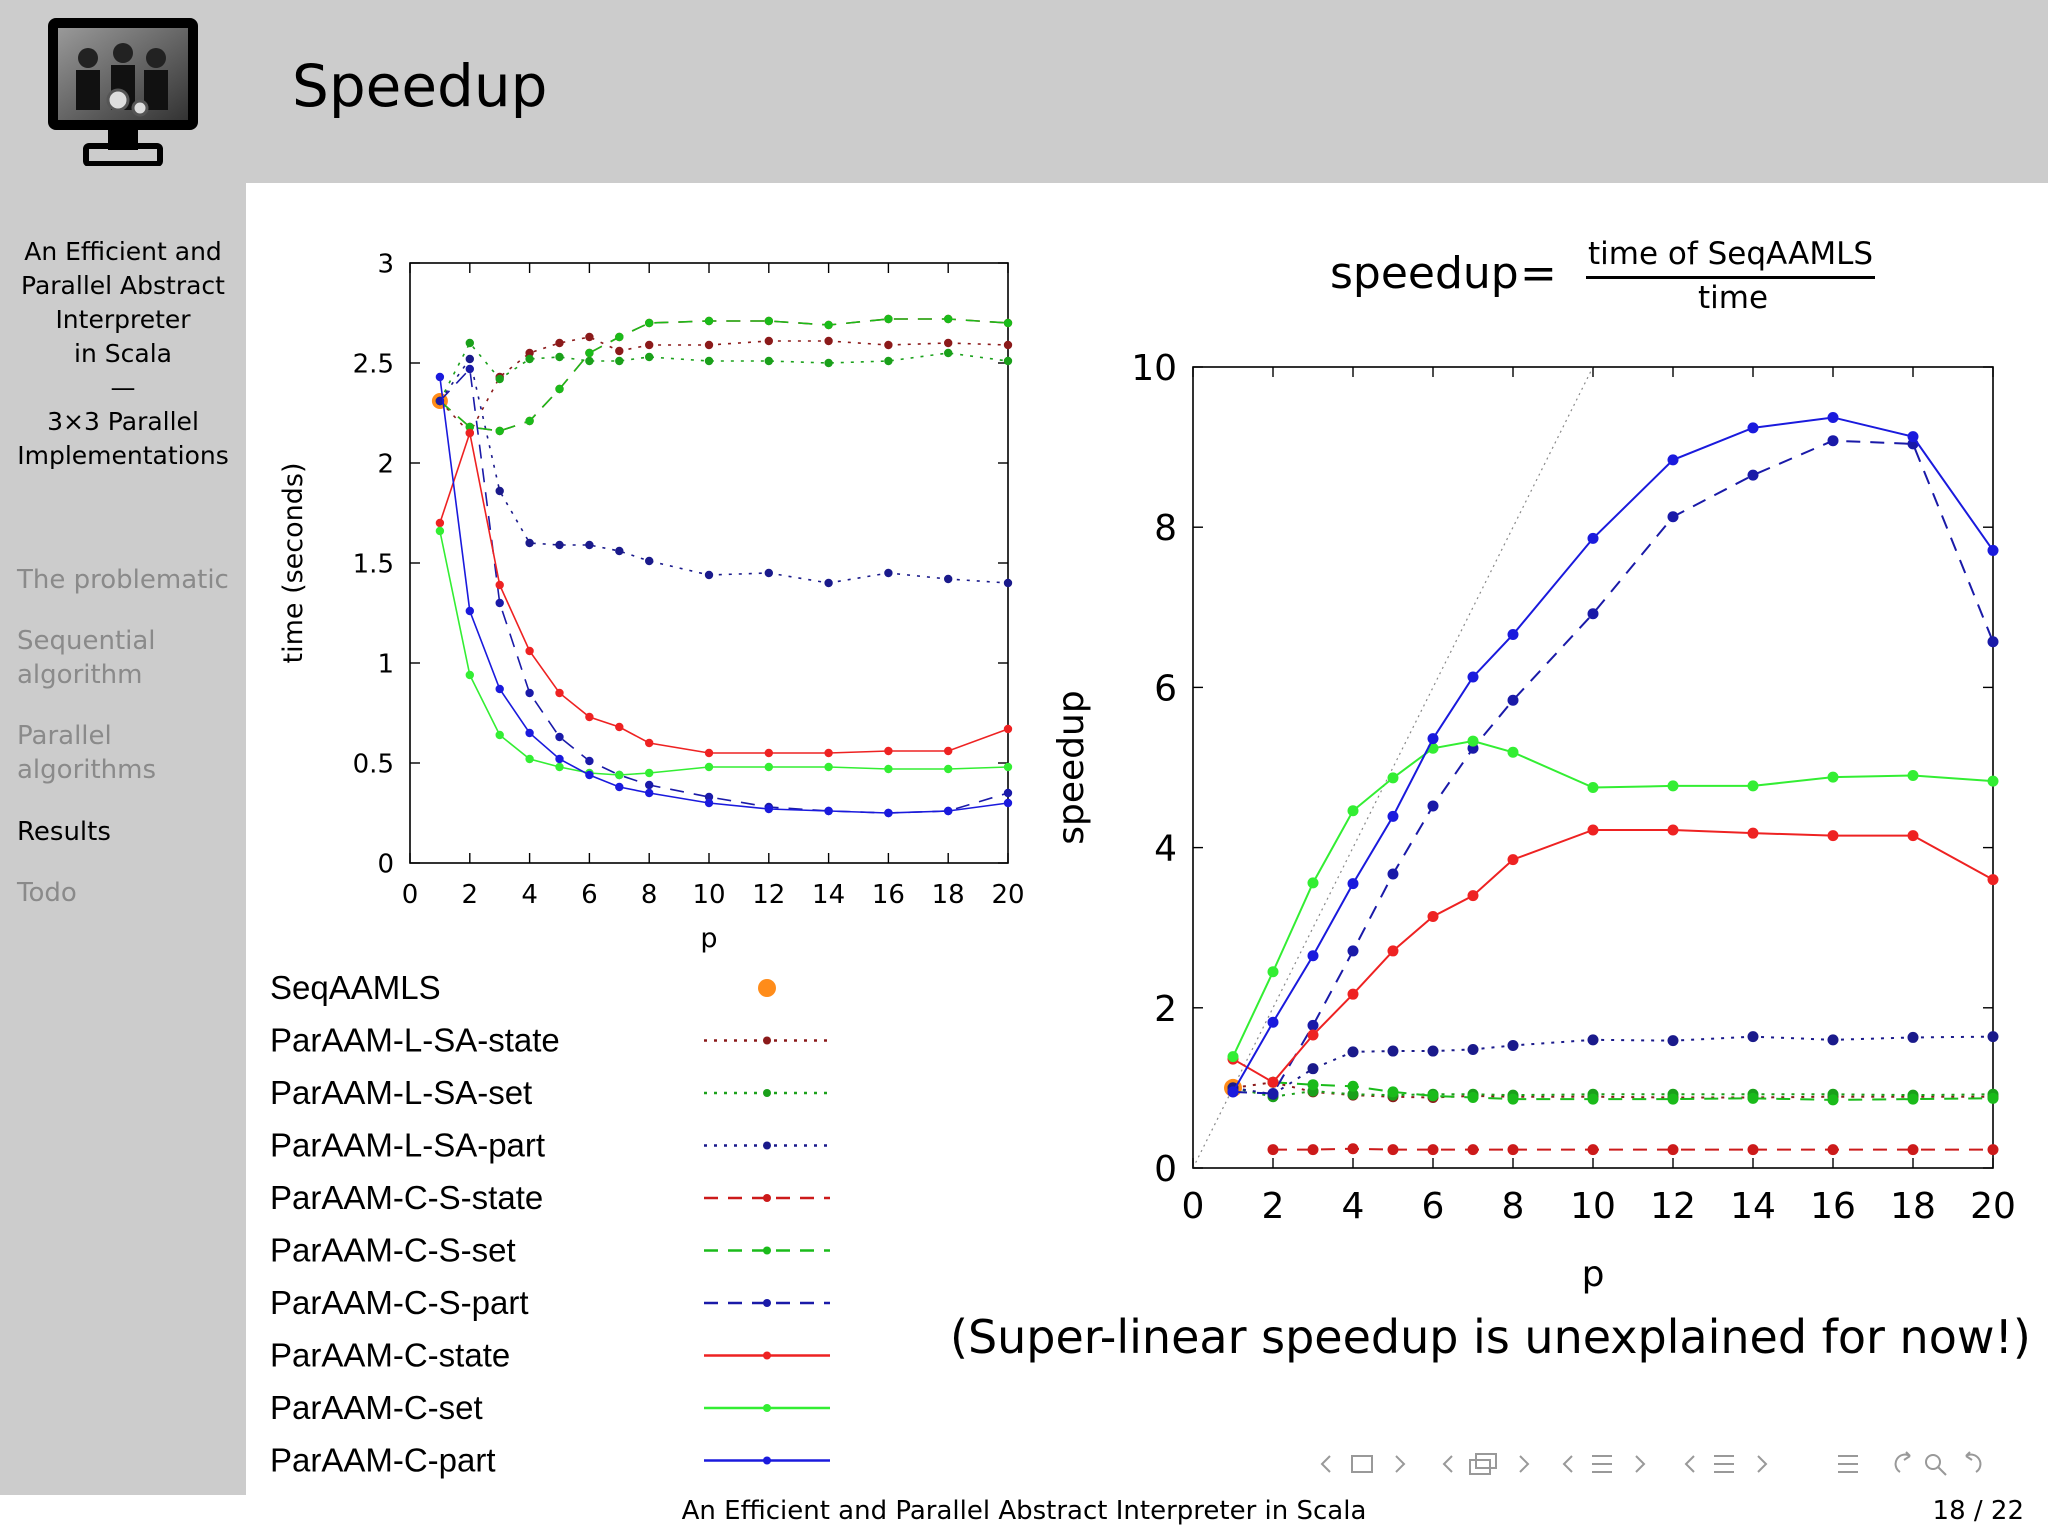 Image resolution: width=2048 pixels, height=1536 pixels. Describe the element at coordinates (1848, 1464) in the screenshot. I see `nav-toc-icon` at that location.